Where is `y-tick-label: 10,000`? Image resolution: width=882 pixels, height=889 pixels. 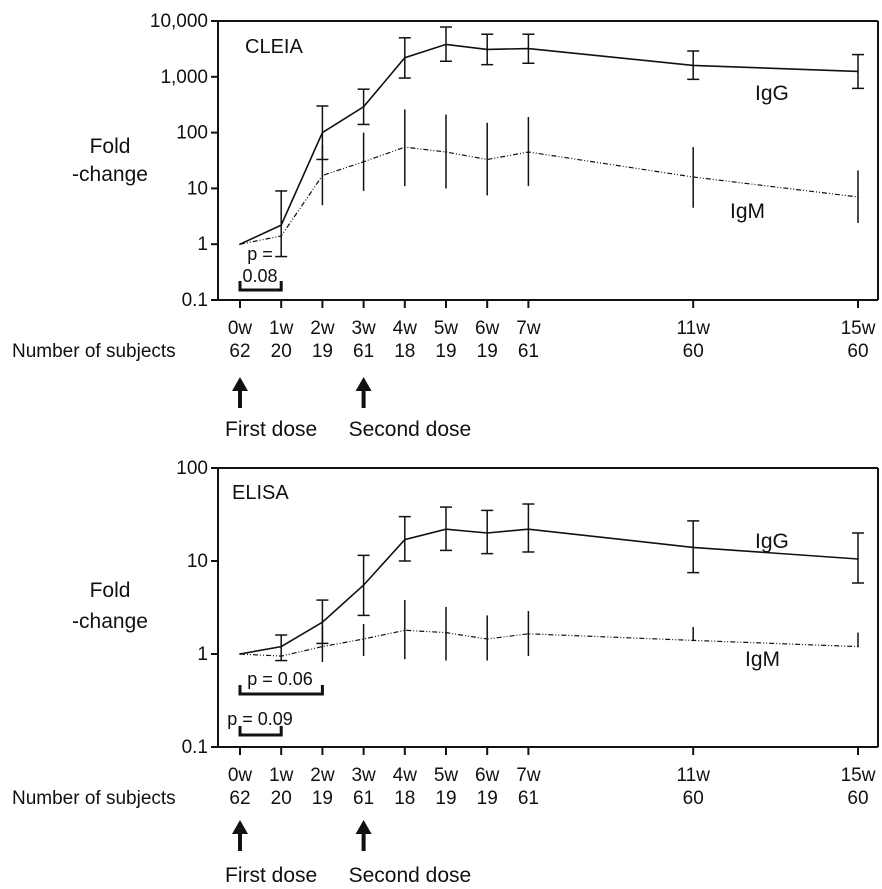 y-tick-label: 10,000 is located at coordinates (179, 21).